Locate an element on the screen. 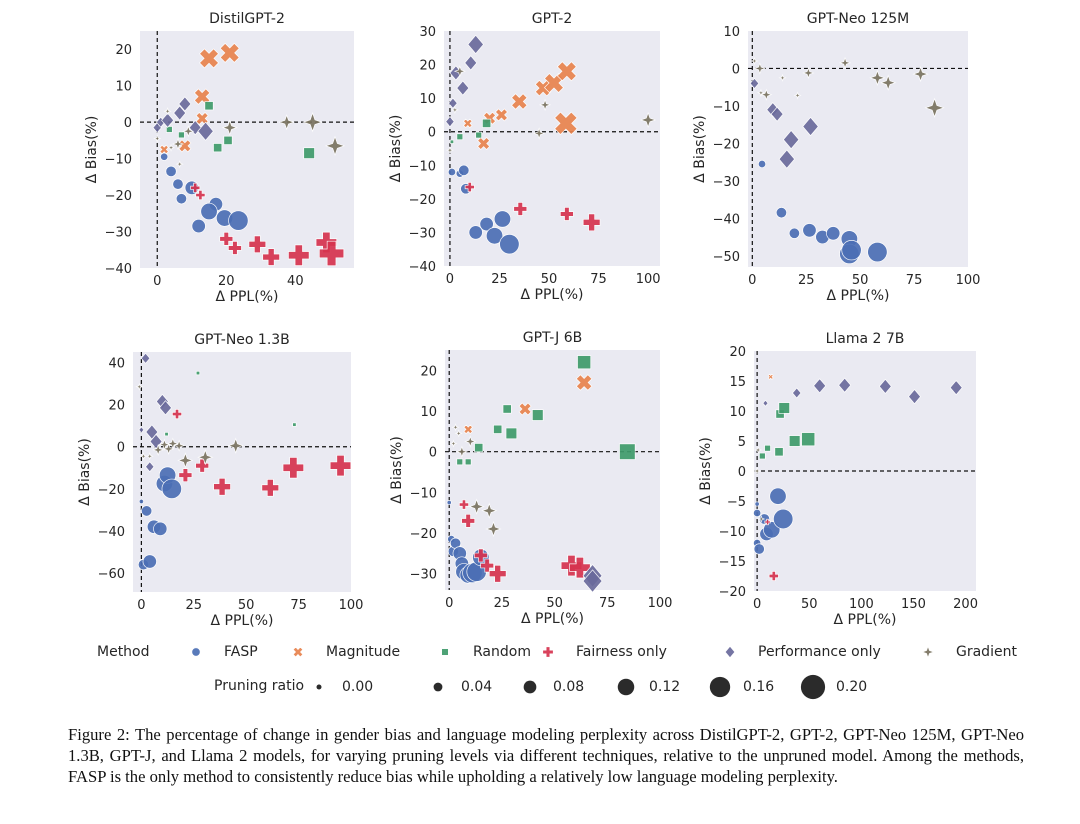  panel-title: GPT-Neo 125M is located at coordinates (858, 19).